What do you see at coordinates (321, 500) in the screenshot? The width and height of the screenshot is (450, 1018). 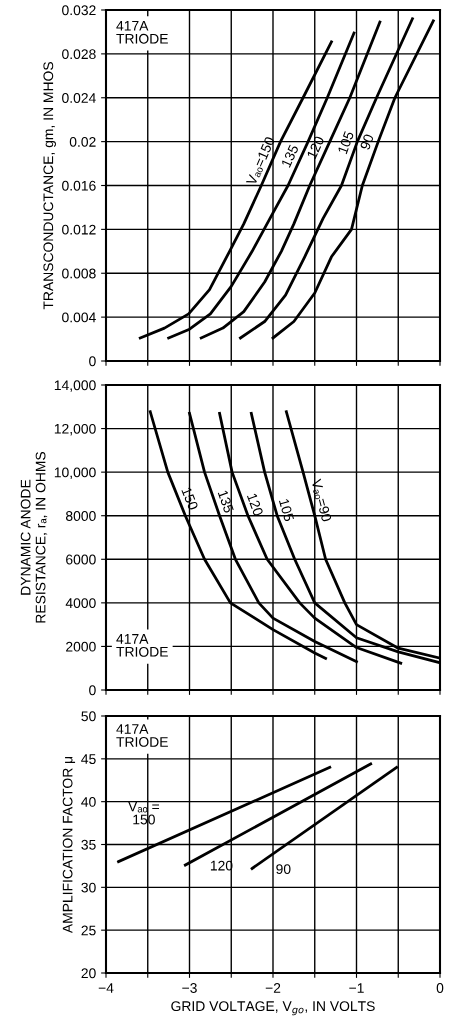 I see `text: Vₐₒ=90` at bounding box center [321, 500].